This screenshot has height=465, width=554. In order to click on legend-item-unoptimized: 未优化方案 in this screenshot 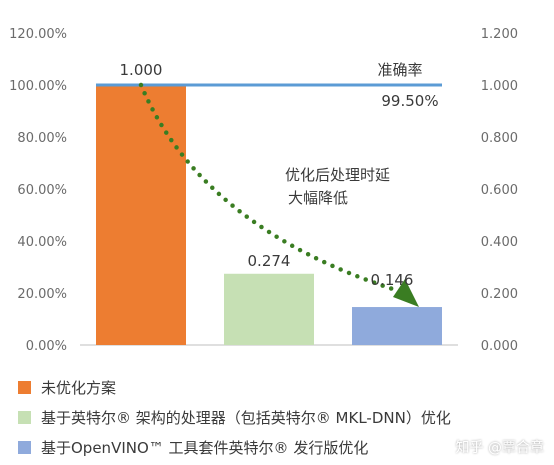, I will do `click(283, 387)`.